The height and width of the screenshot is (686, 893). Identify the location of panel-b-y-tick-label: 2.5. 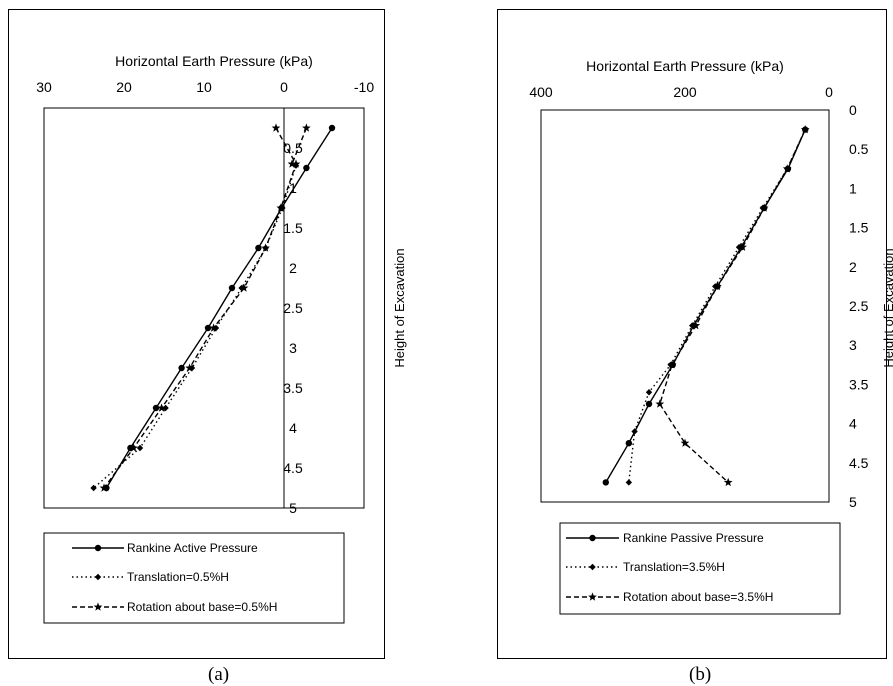
(859, 306).